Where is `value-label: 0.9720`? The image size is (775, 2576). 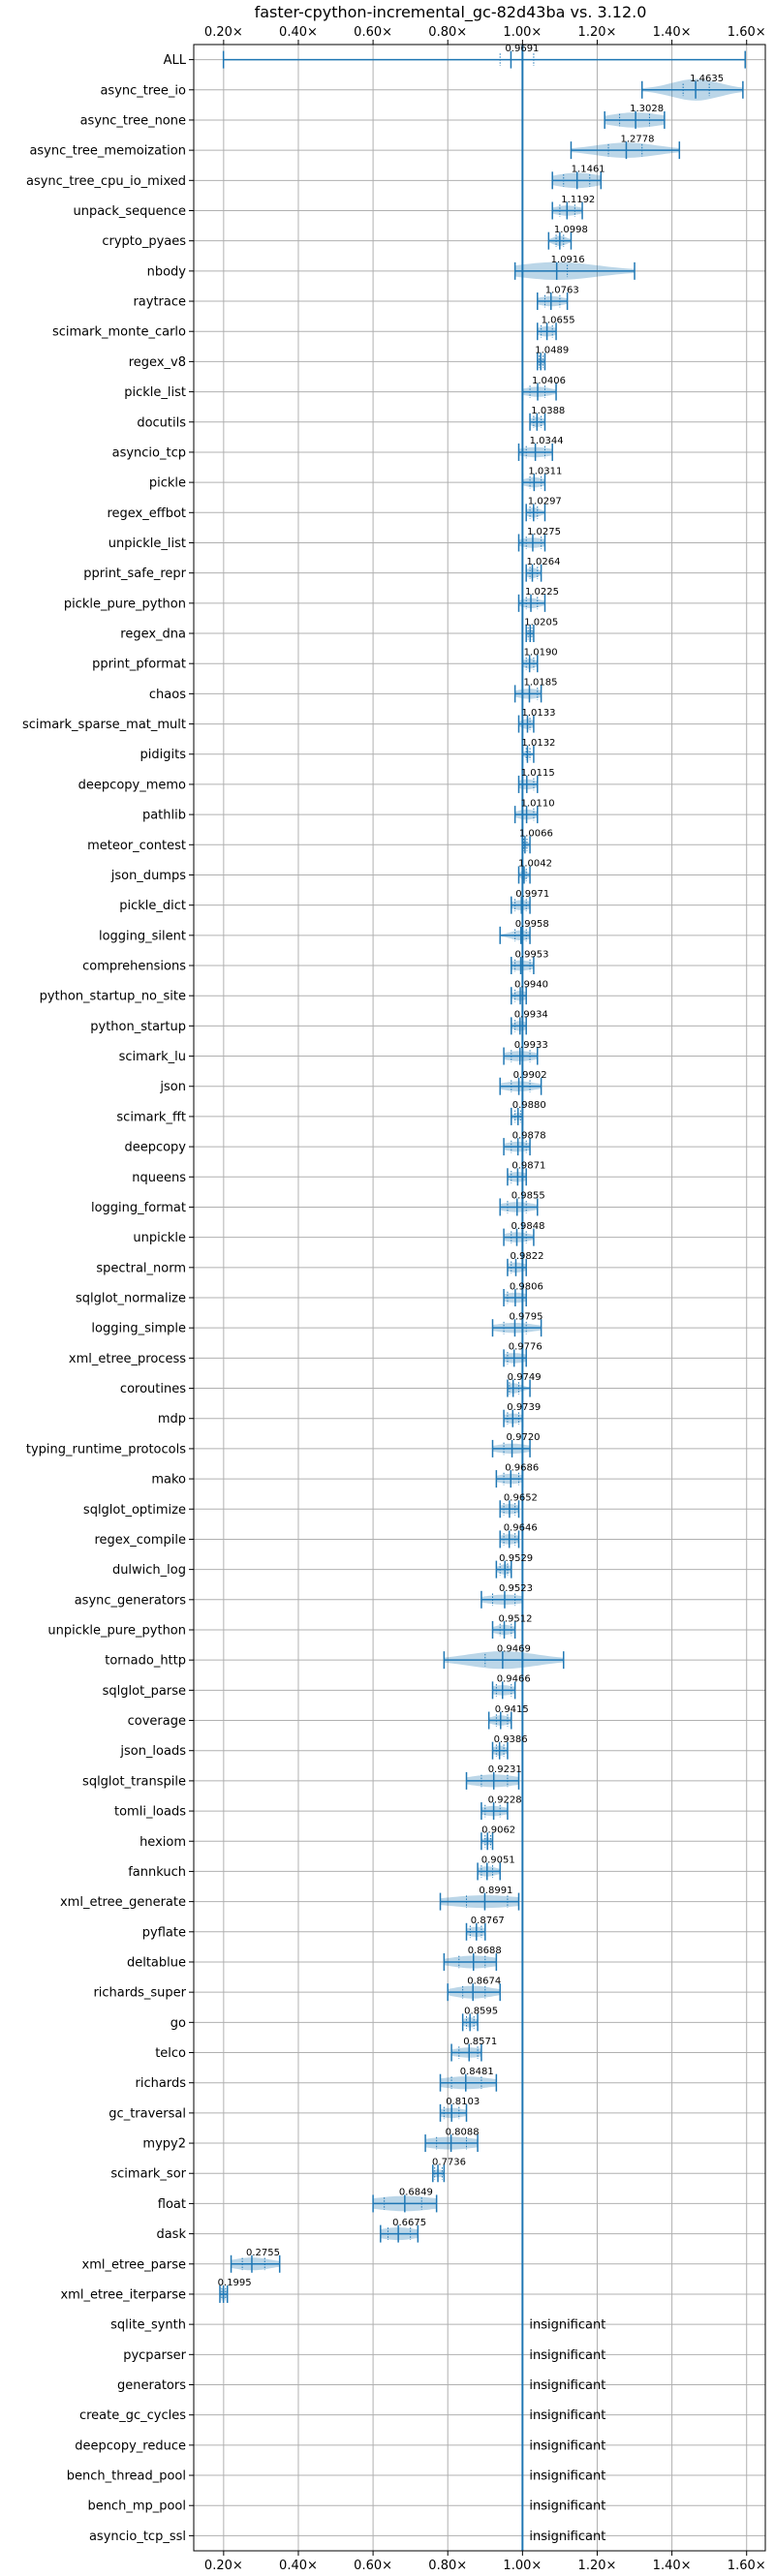
value-label: 0.9720 is located at coordinates (524, 1437).